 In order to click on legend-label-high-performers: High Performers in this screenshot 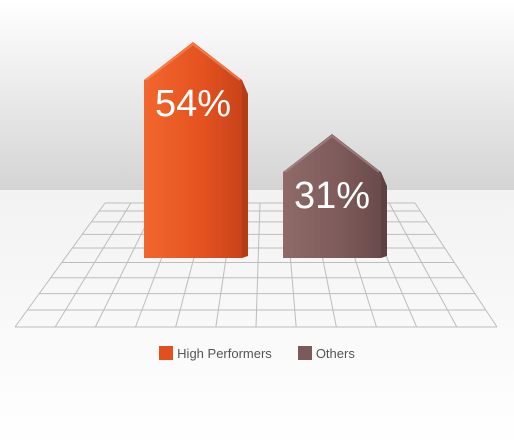, I will do `click(224, 353)`.